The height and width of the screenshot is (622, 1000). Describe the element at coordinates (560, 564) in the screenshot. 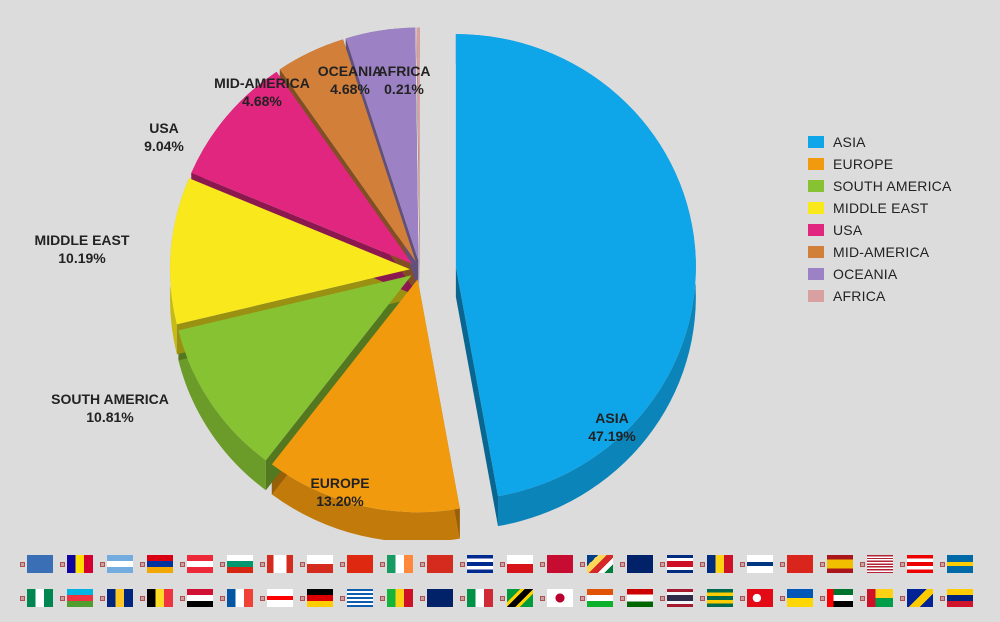

I see `flag-denmark-icon` at that location.